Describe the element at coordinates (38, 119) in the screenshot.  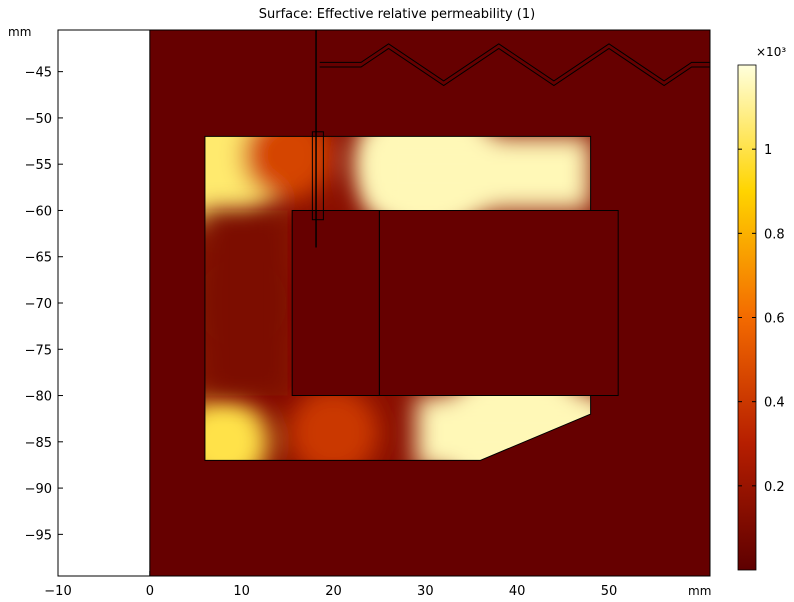
I see `y-tick-label: −50` at that location.